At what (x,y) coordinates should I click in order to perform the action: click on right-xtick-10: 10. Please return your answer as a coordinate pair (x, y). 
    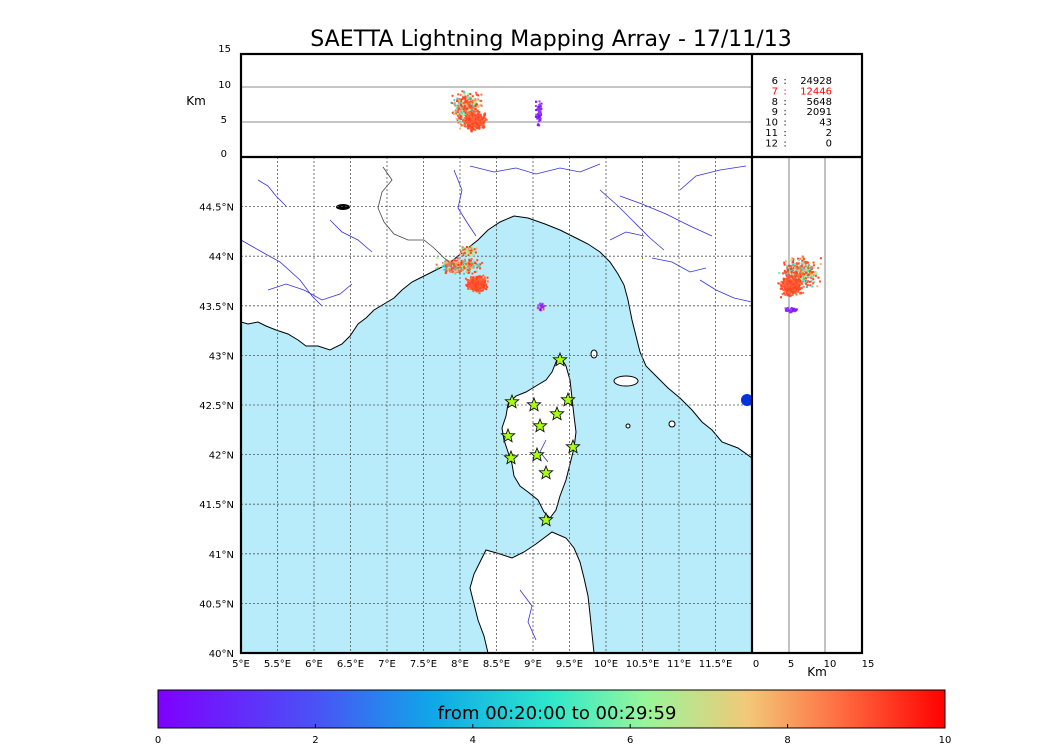
    Looking at the image, I should click on (830, 664).